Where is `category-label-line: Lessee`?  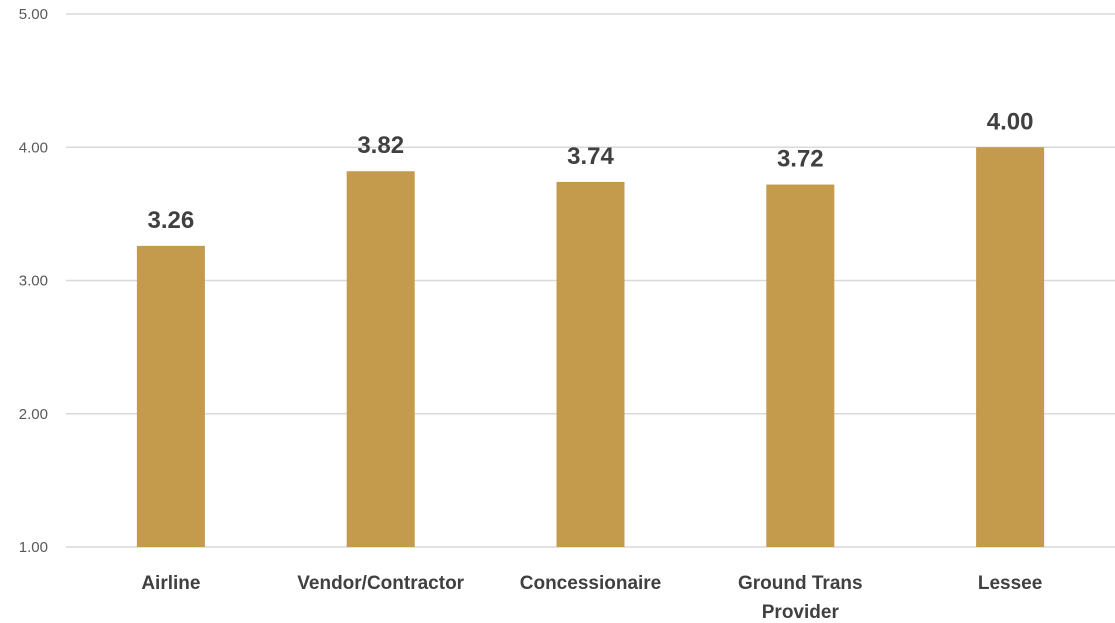
category-label-line: Lessee is located at coordinates (1010, 583).